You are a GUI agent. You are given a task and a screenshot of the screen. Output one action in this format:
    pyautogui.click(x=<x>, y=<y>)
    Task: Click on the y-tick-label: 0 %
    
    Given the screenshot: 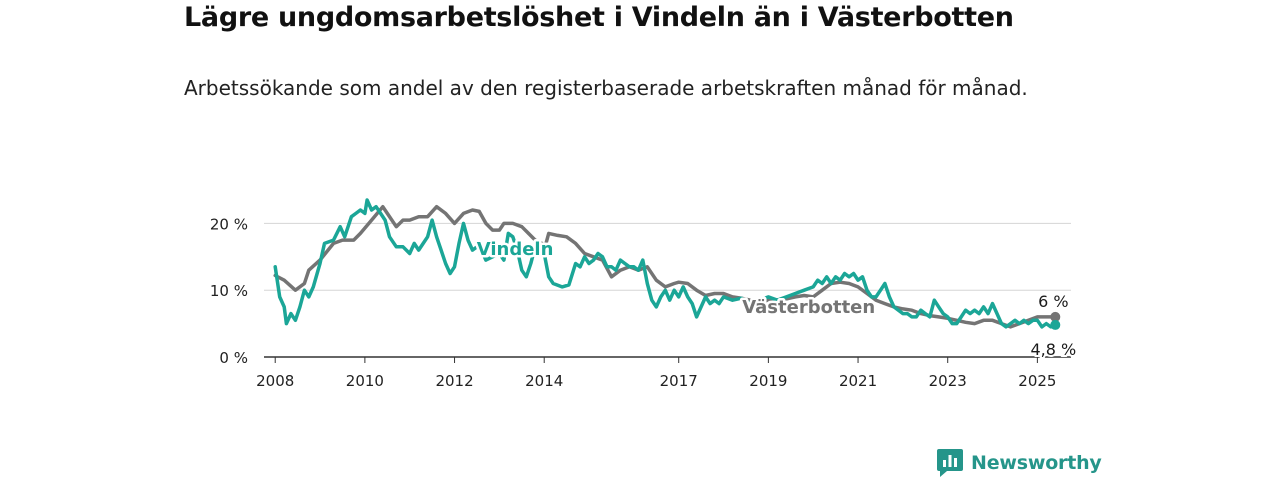 What is the action you would take?
    pyautogui.click(x=233, y=358)
    